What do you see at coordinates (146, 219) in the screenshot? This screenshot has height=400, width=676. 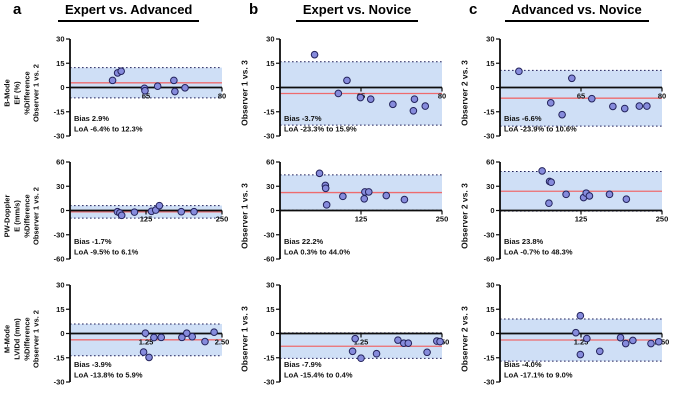 I see `x-tick-label: 125` at bounding box center [146, 219].